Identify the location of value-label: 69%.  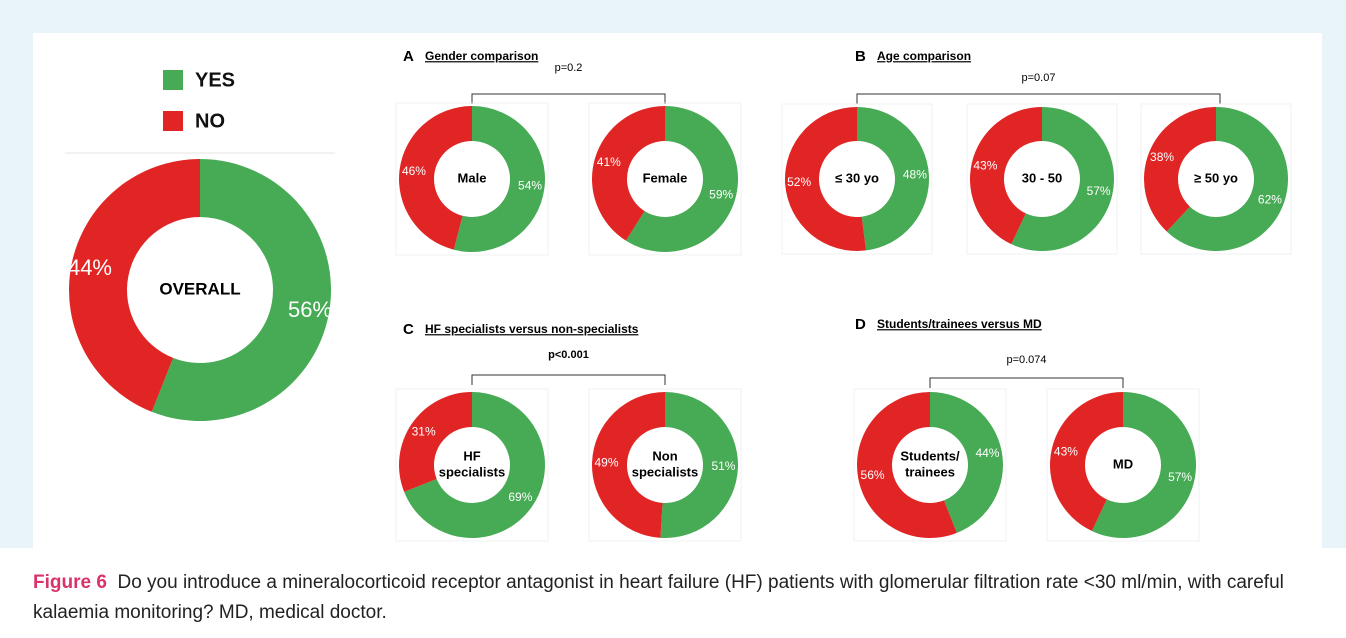
(520, 497).